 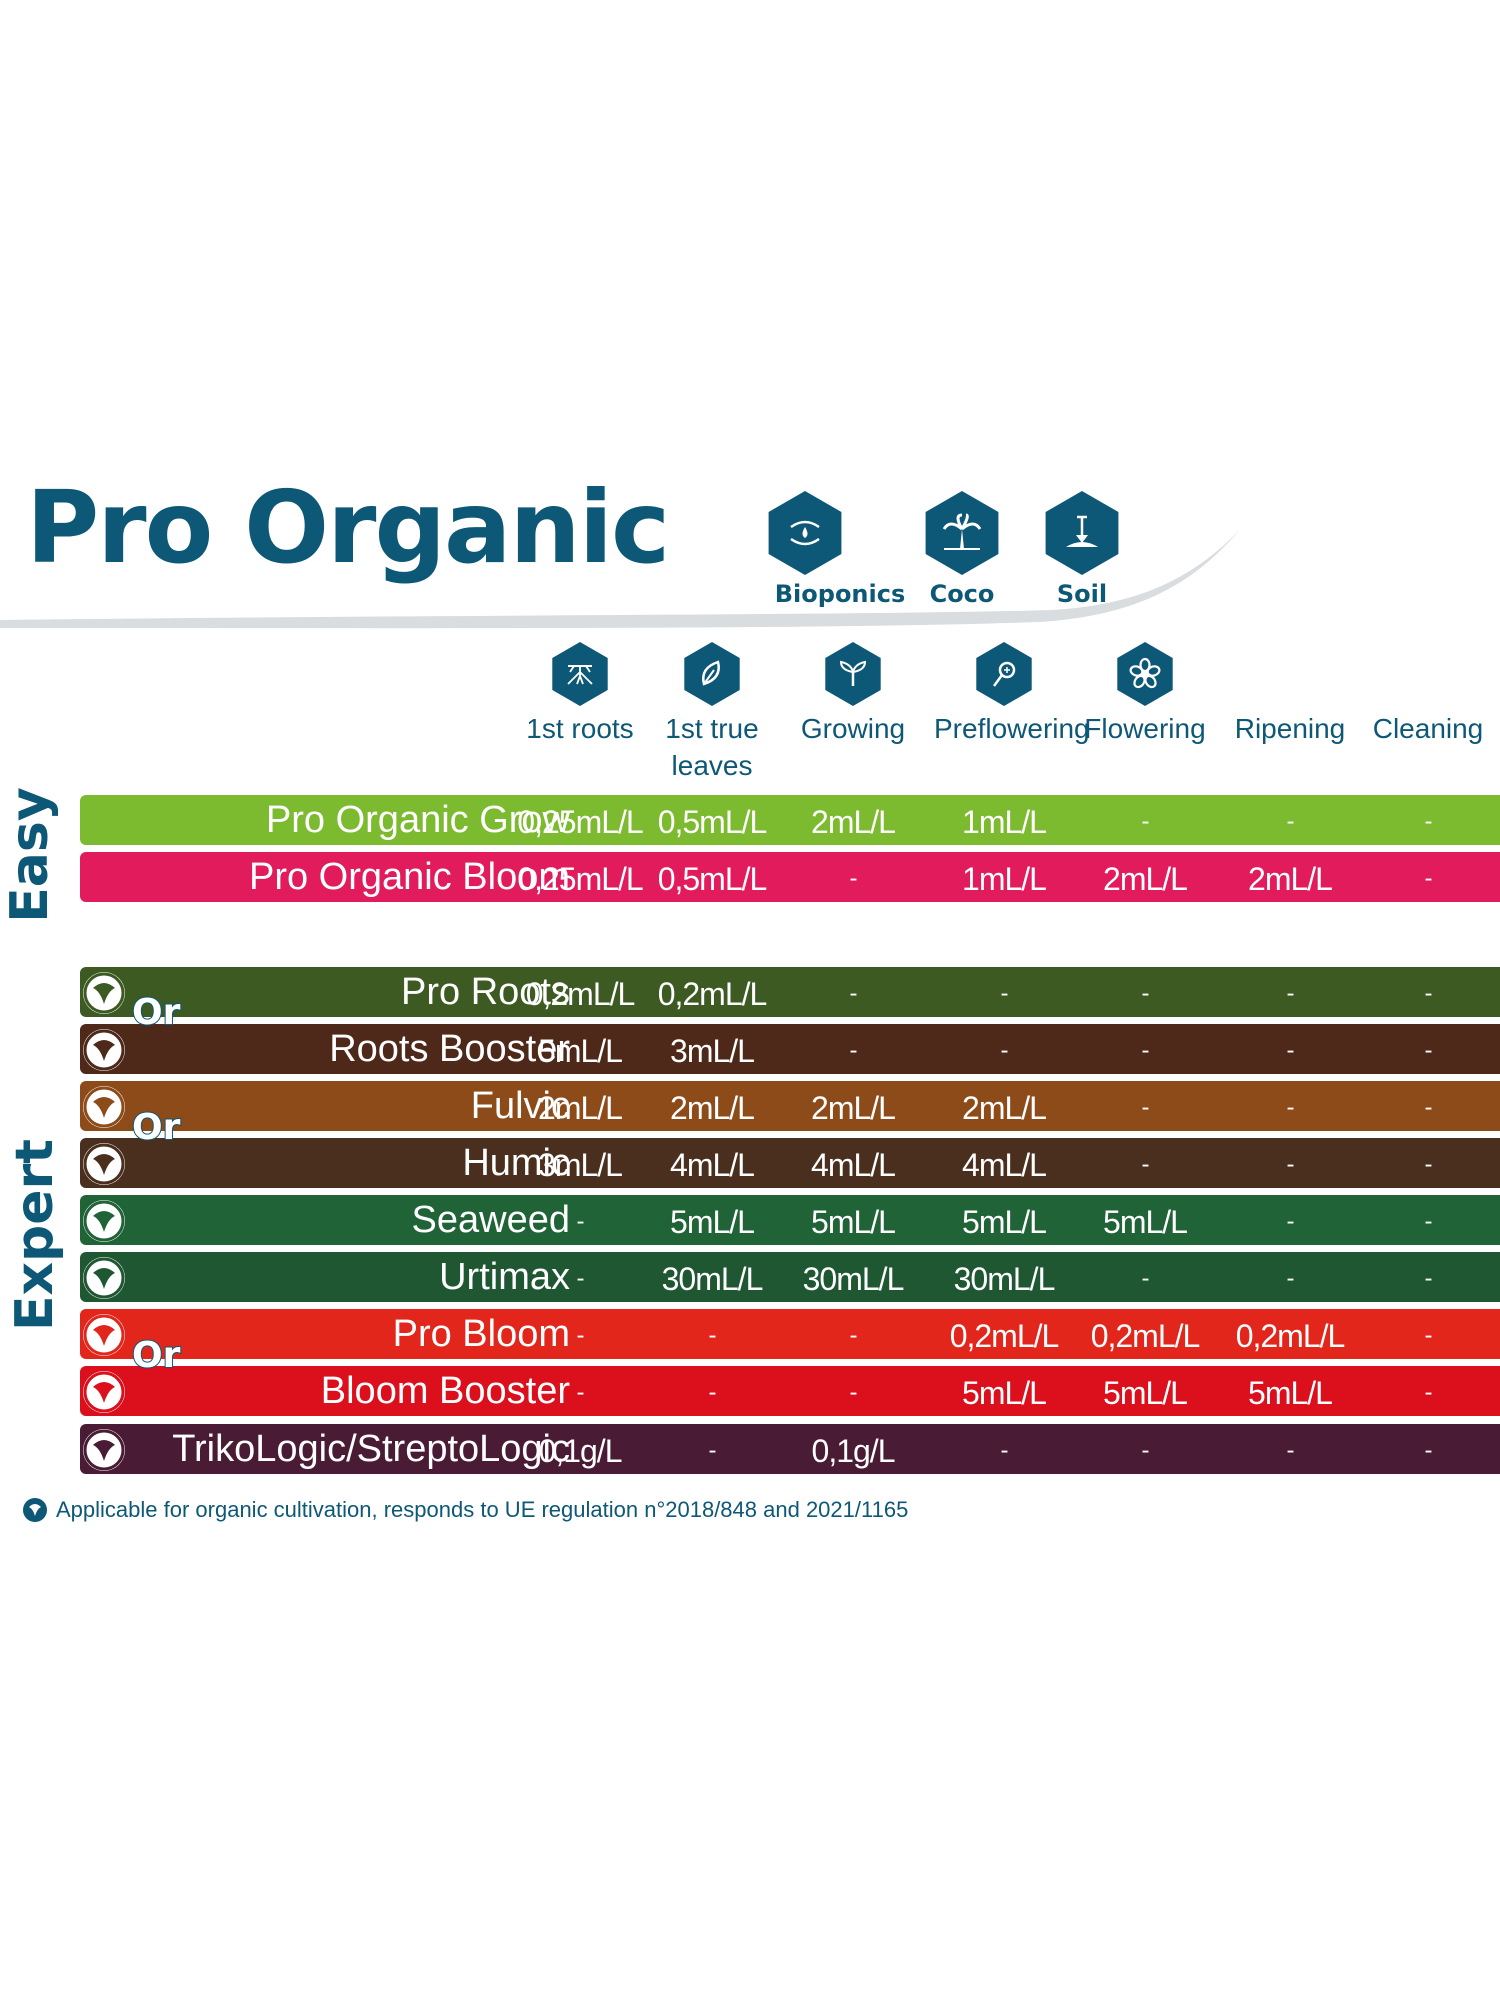 I want to click on product-name: Pro Bloom, so click(x=481, y=1334).